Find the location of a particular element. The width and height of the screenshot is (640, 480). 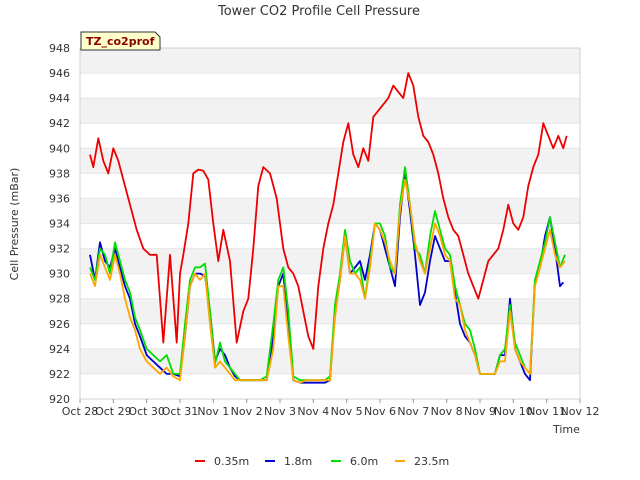

legend-item: 23.5m is located at coordinates (422, 461).